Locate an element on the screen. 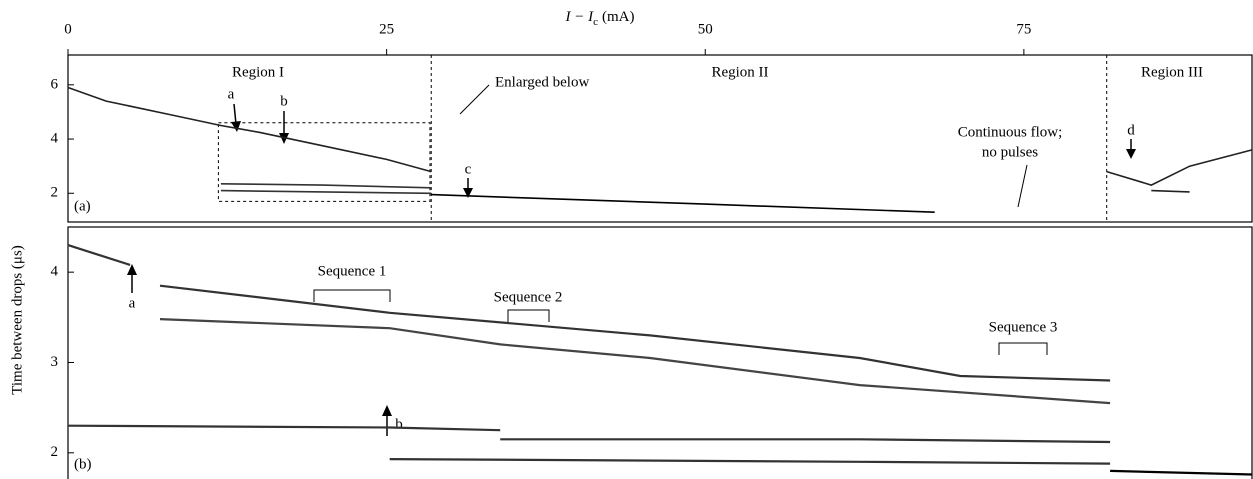  x-label-sub: c is located at coordinates (595, 22).